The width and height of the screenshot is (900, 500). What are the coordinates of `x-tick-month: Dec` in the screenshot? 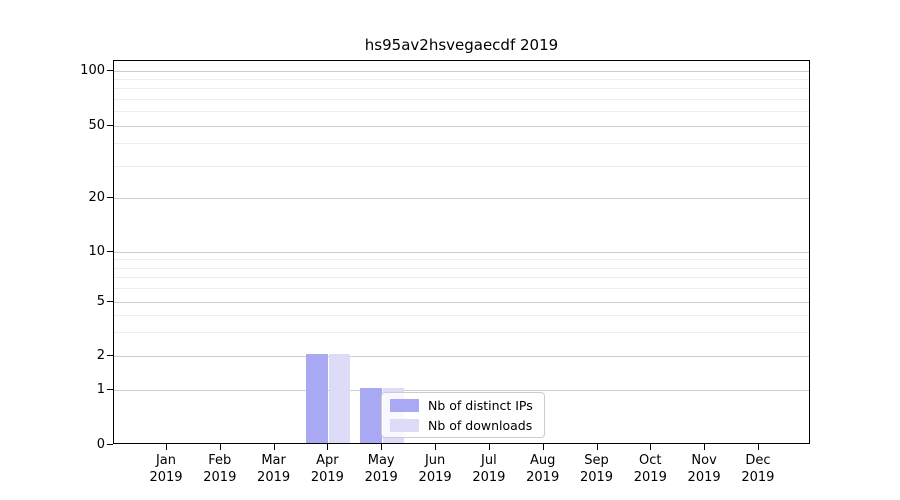 It's located at (758, 460).